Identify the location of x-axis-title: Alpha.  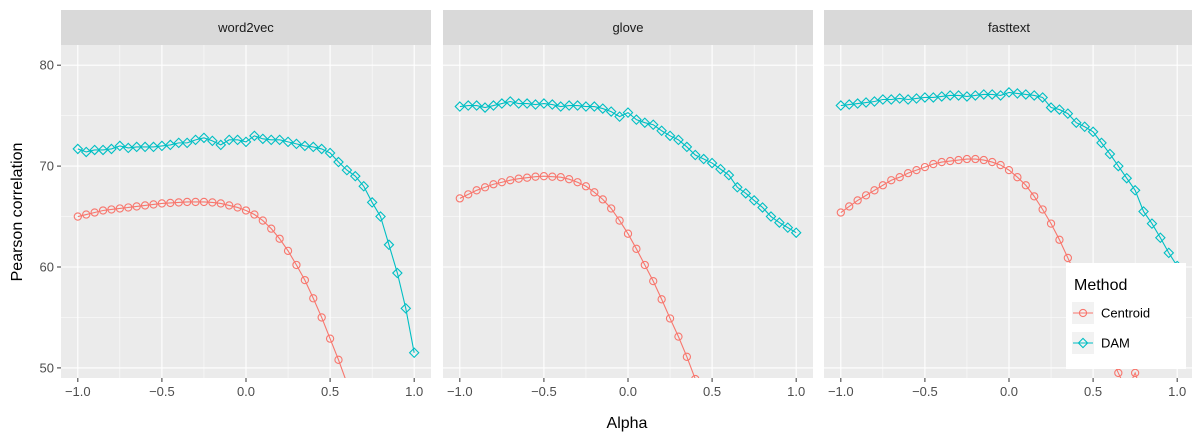
(627, 423).